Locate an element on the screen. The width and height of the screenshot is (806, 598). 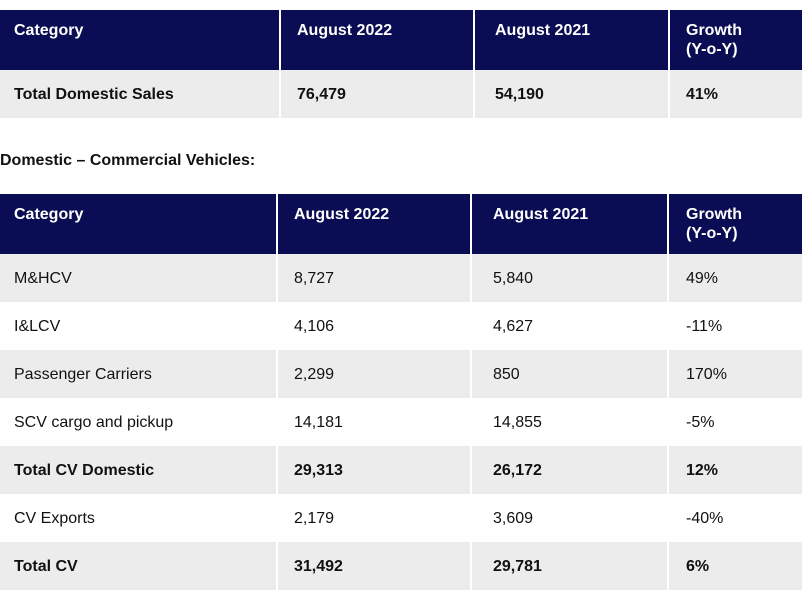
table-row: CV Exports 2,179 3,609 -40% is located at coordinates (401, 518).